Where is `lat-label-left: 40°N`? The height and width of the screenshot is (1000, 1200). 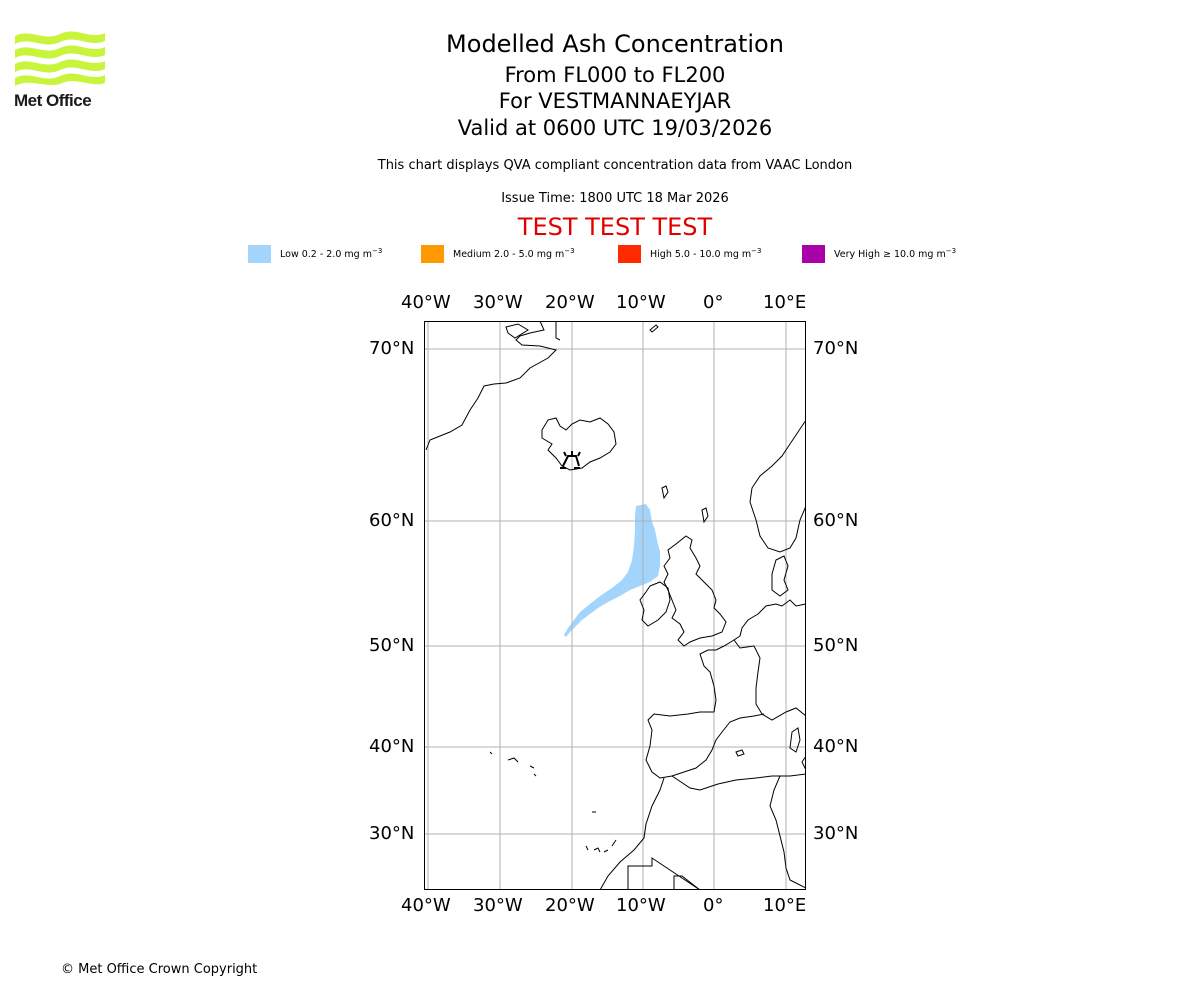
lat-label-left: 40°N is located at coordinates (392, 746).